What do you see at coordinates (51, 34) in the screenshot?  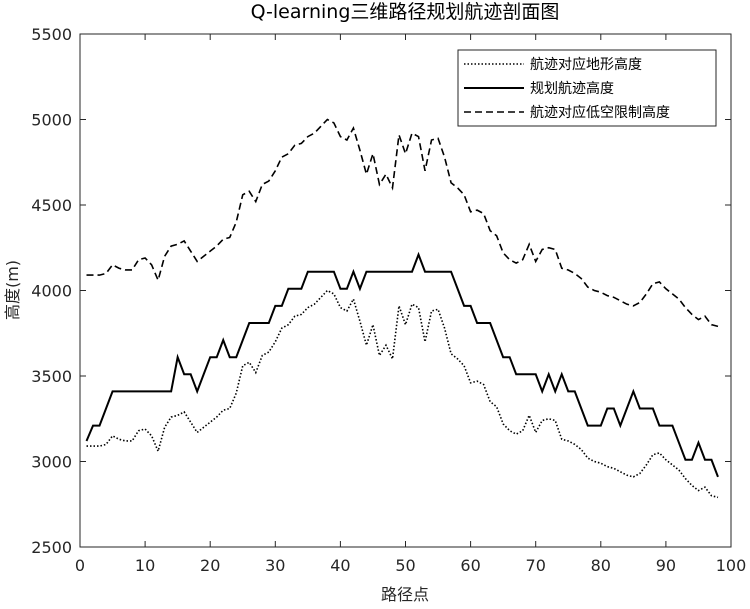 I see `y-tick-label: 5500` at bounding box center [51, 34].